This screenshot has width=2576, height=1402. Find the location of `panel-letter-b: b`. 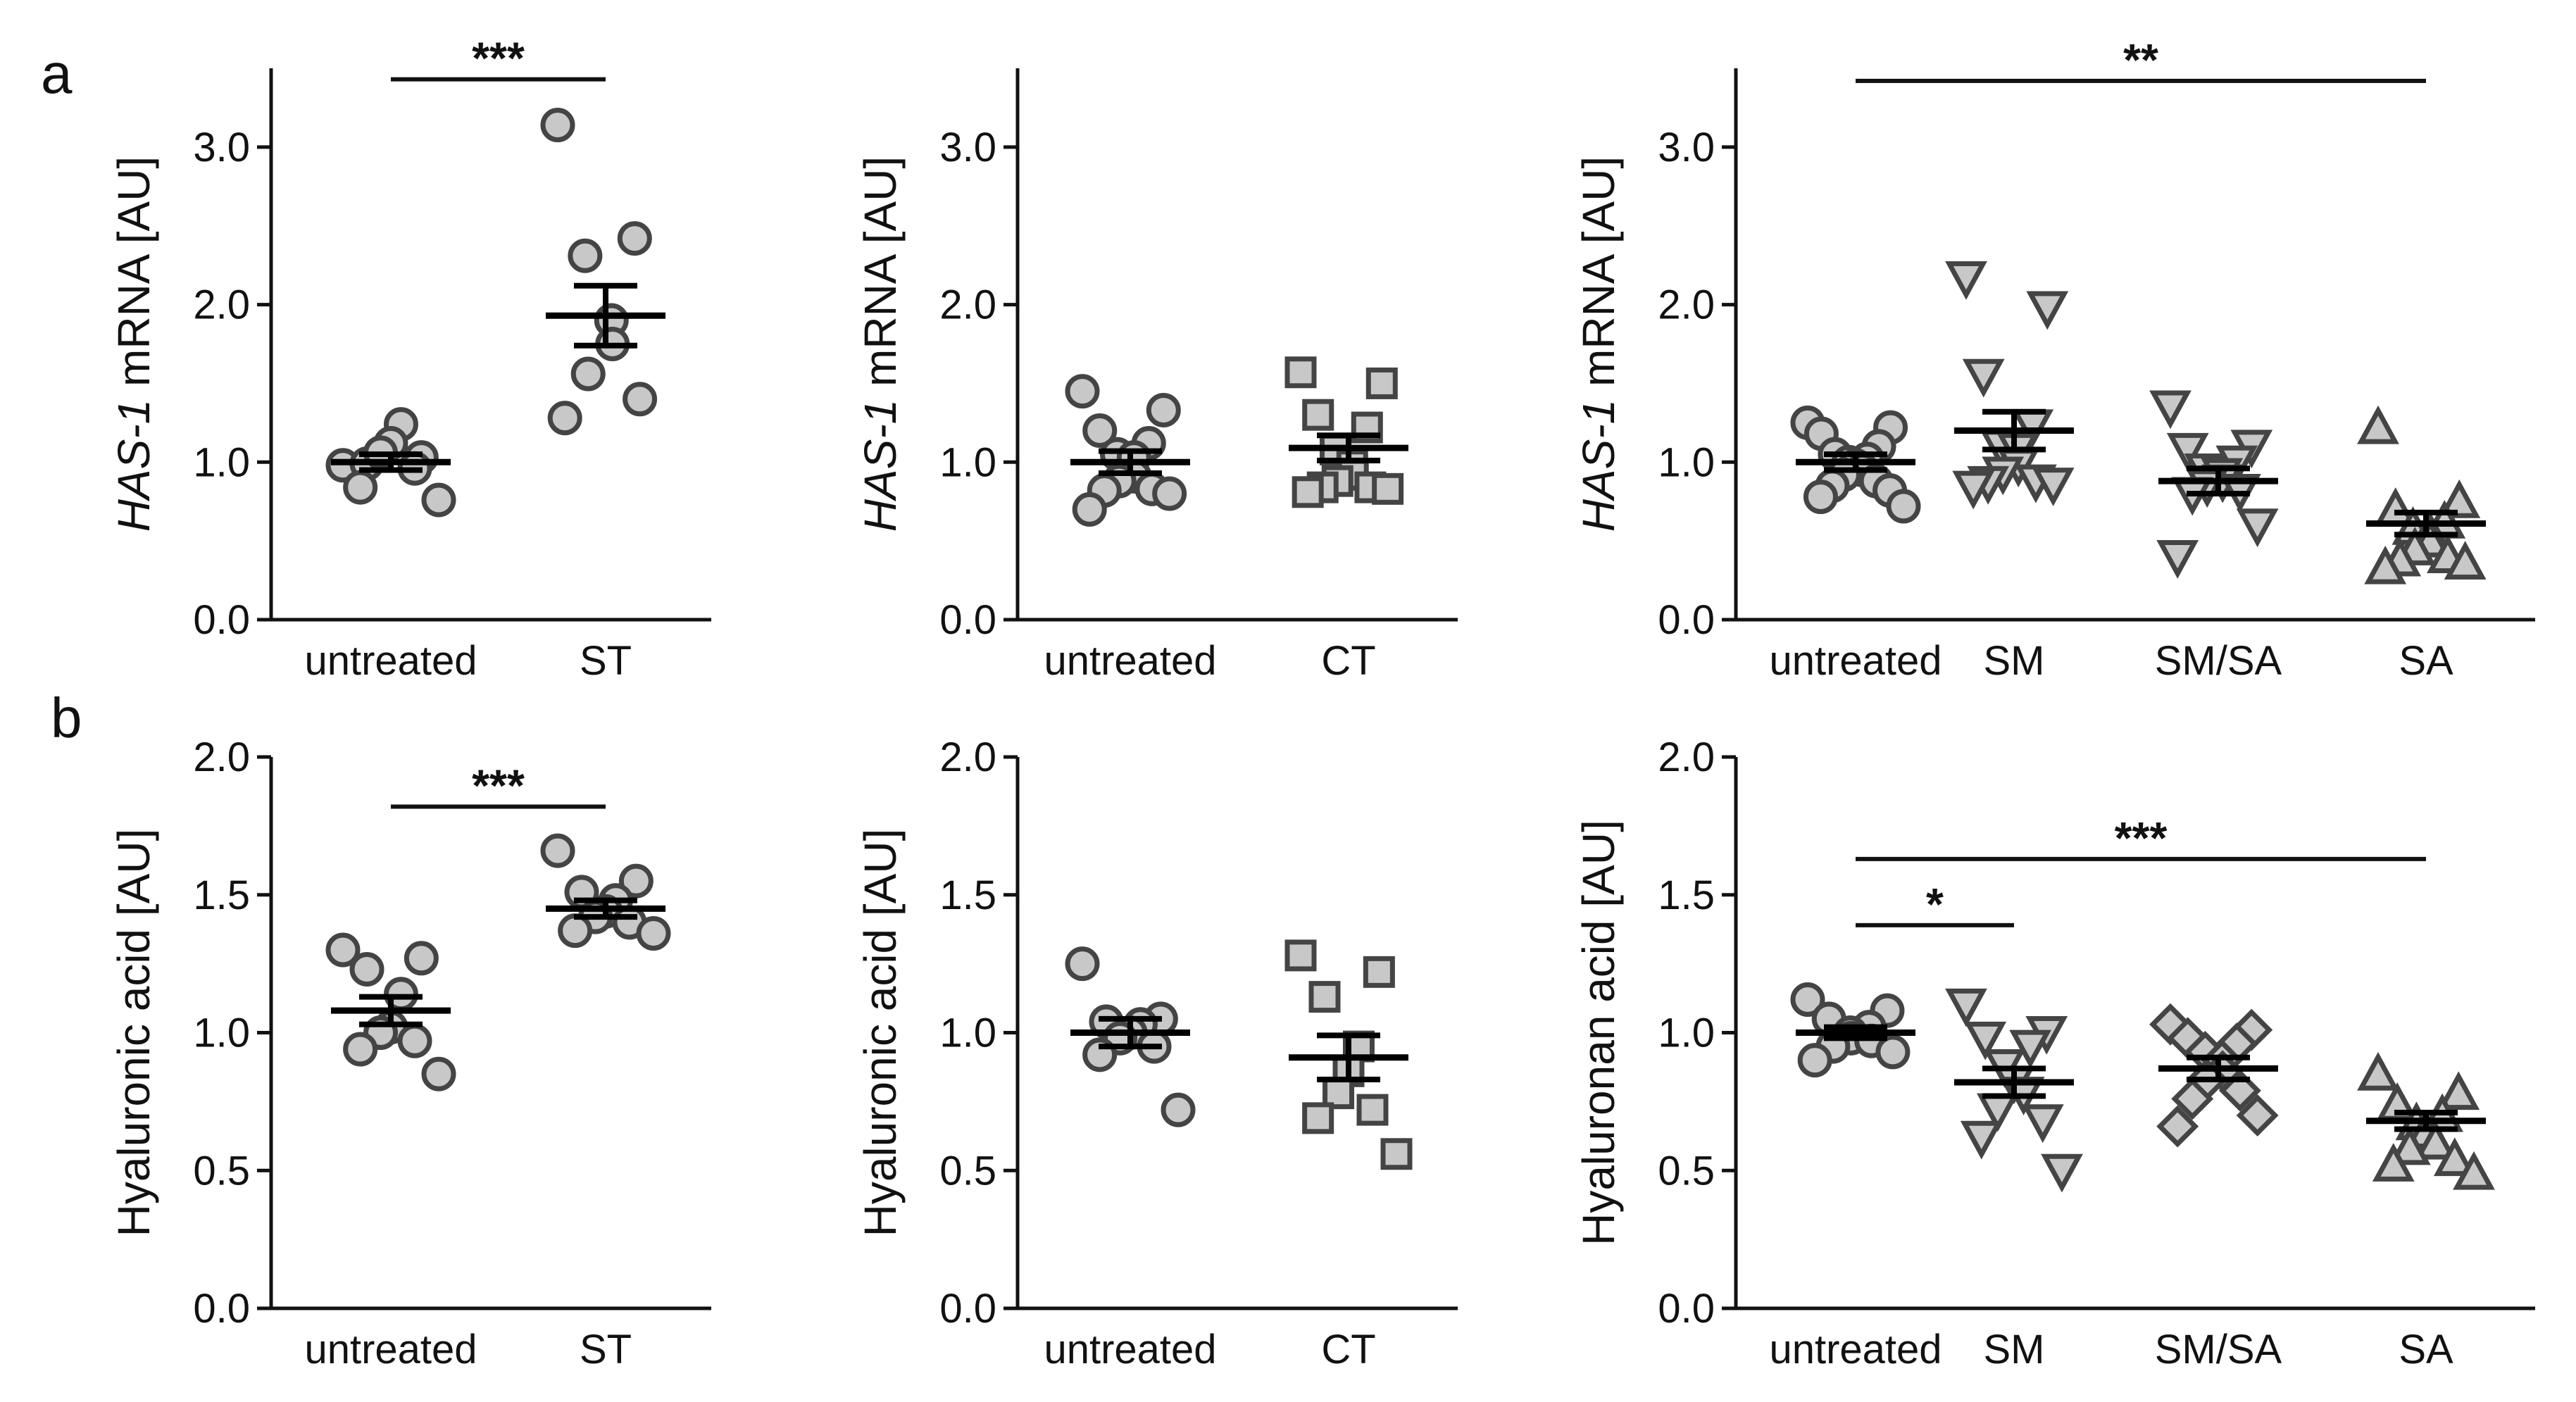

panel-letter-b: b is located at coordinates (66, 718).